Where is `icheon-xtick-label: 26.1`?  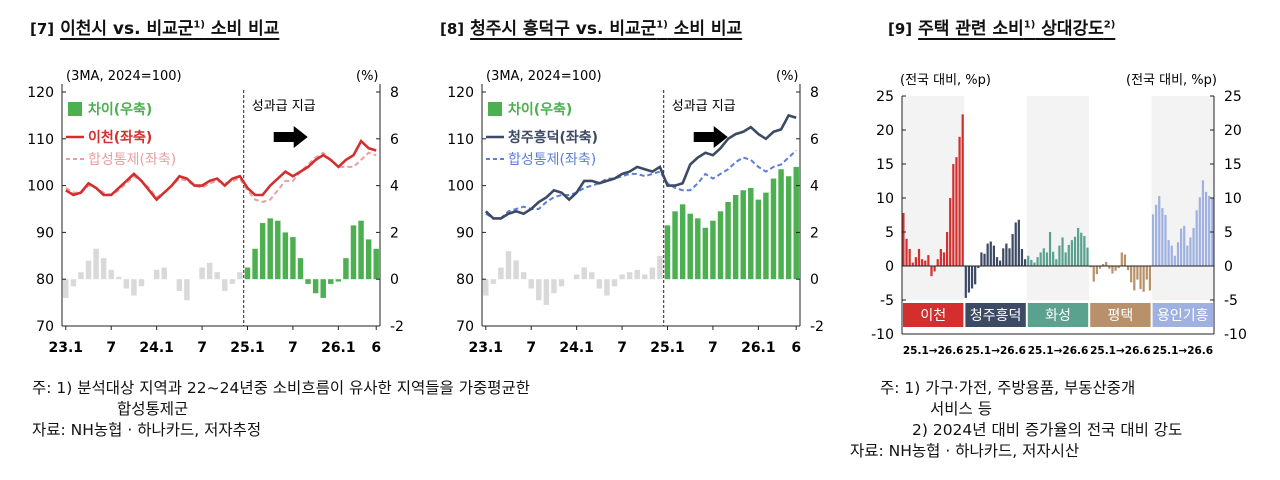 icheon-xtick-label: 26.1 is located at coordinates (338, 348).